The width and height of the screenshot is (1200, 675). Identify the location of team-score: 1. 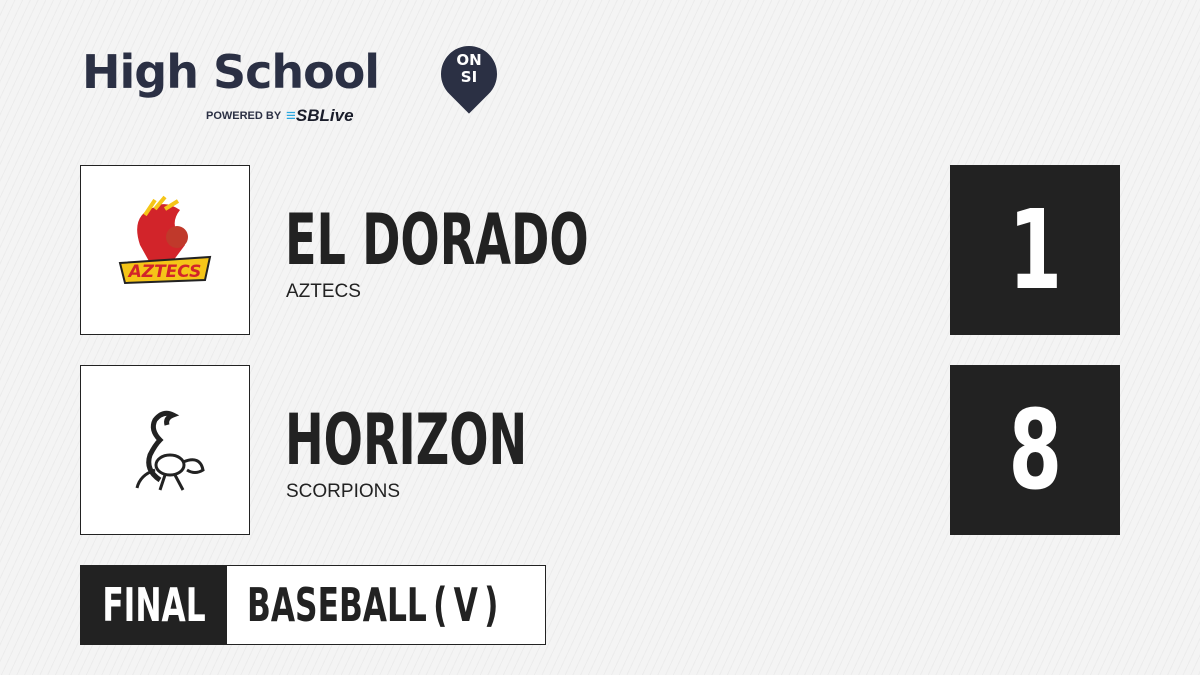
(1035, 250).